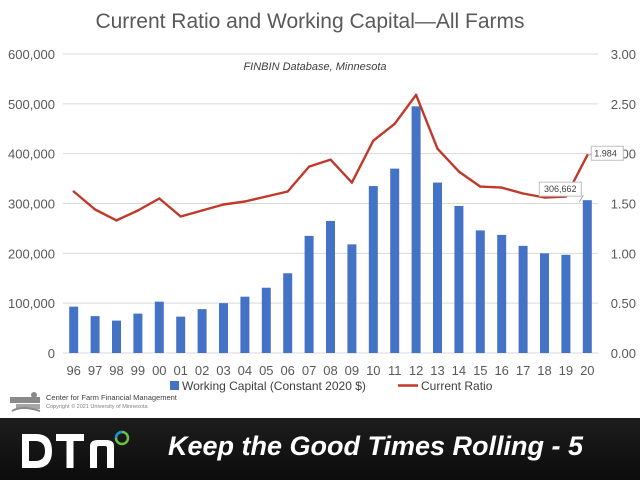 This screenshot has height=480, width=640. Describe the element at coordinates (73, 370) in the screenshot. I see `x-tick-label: 96` at that location.